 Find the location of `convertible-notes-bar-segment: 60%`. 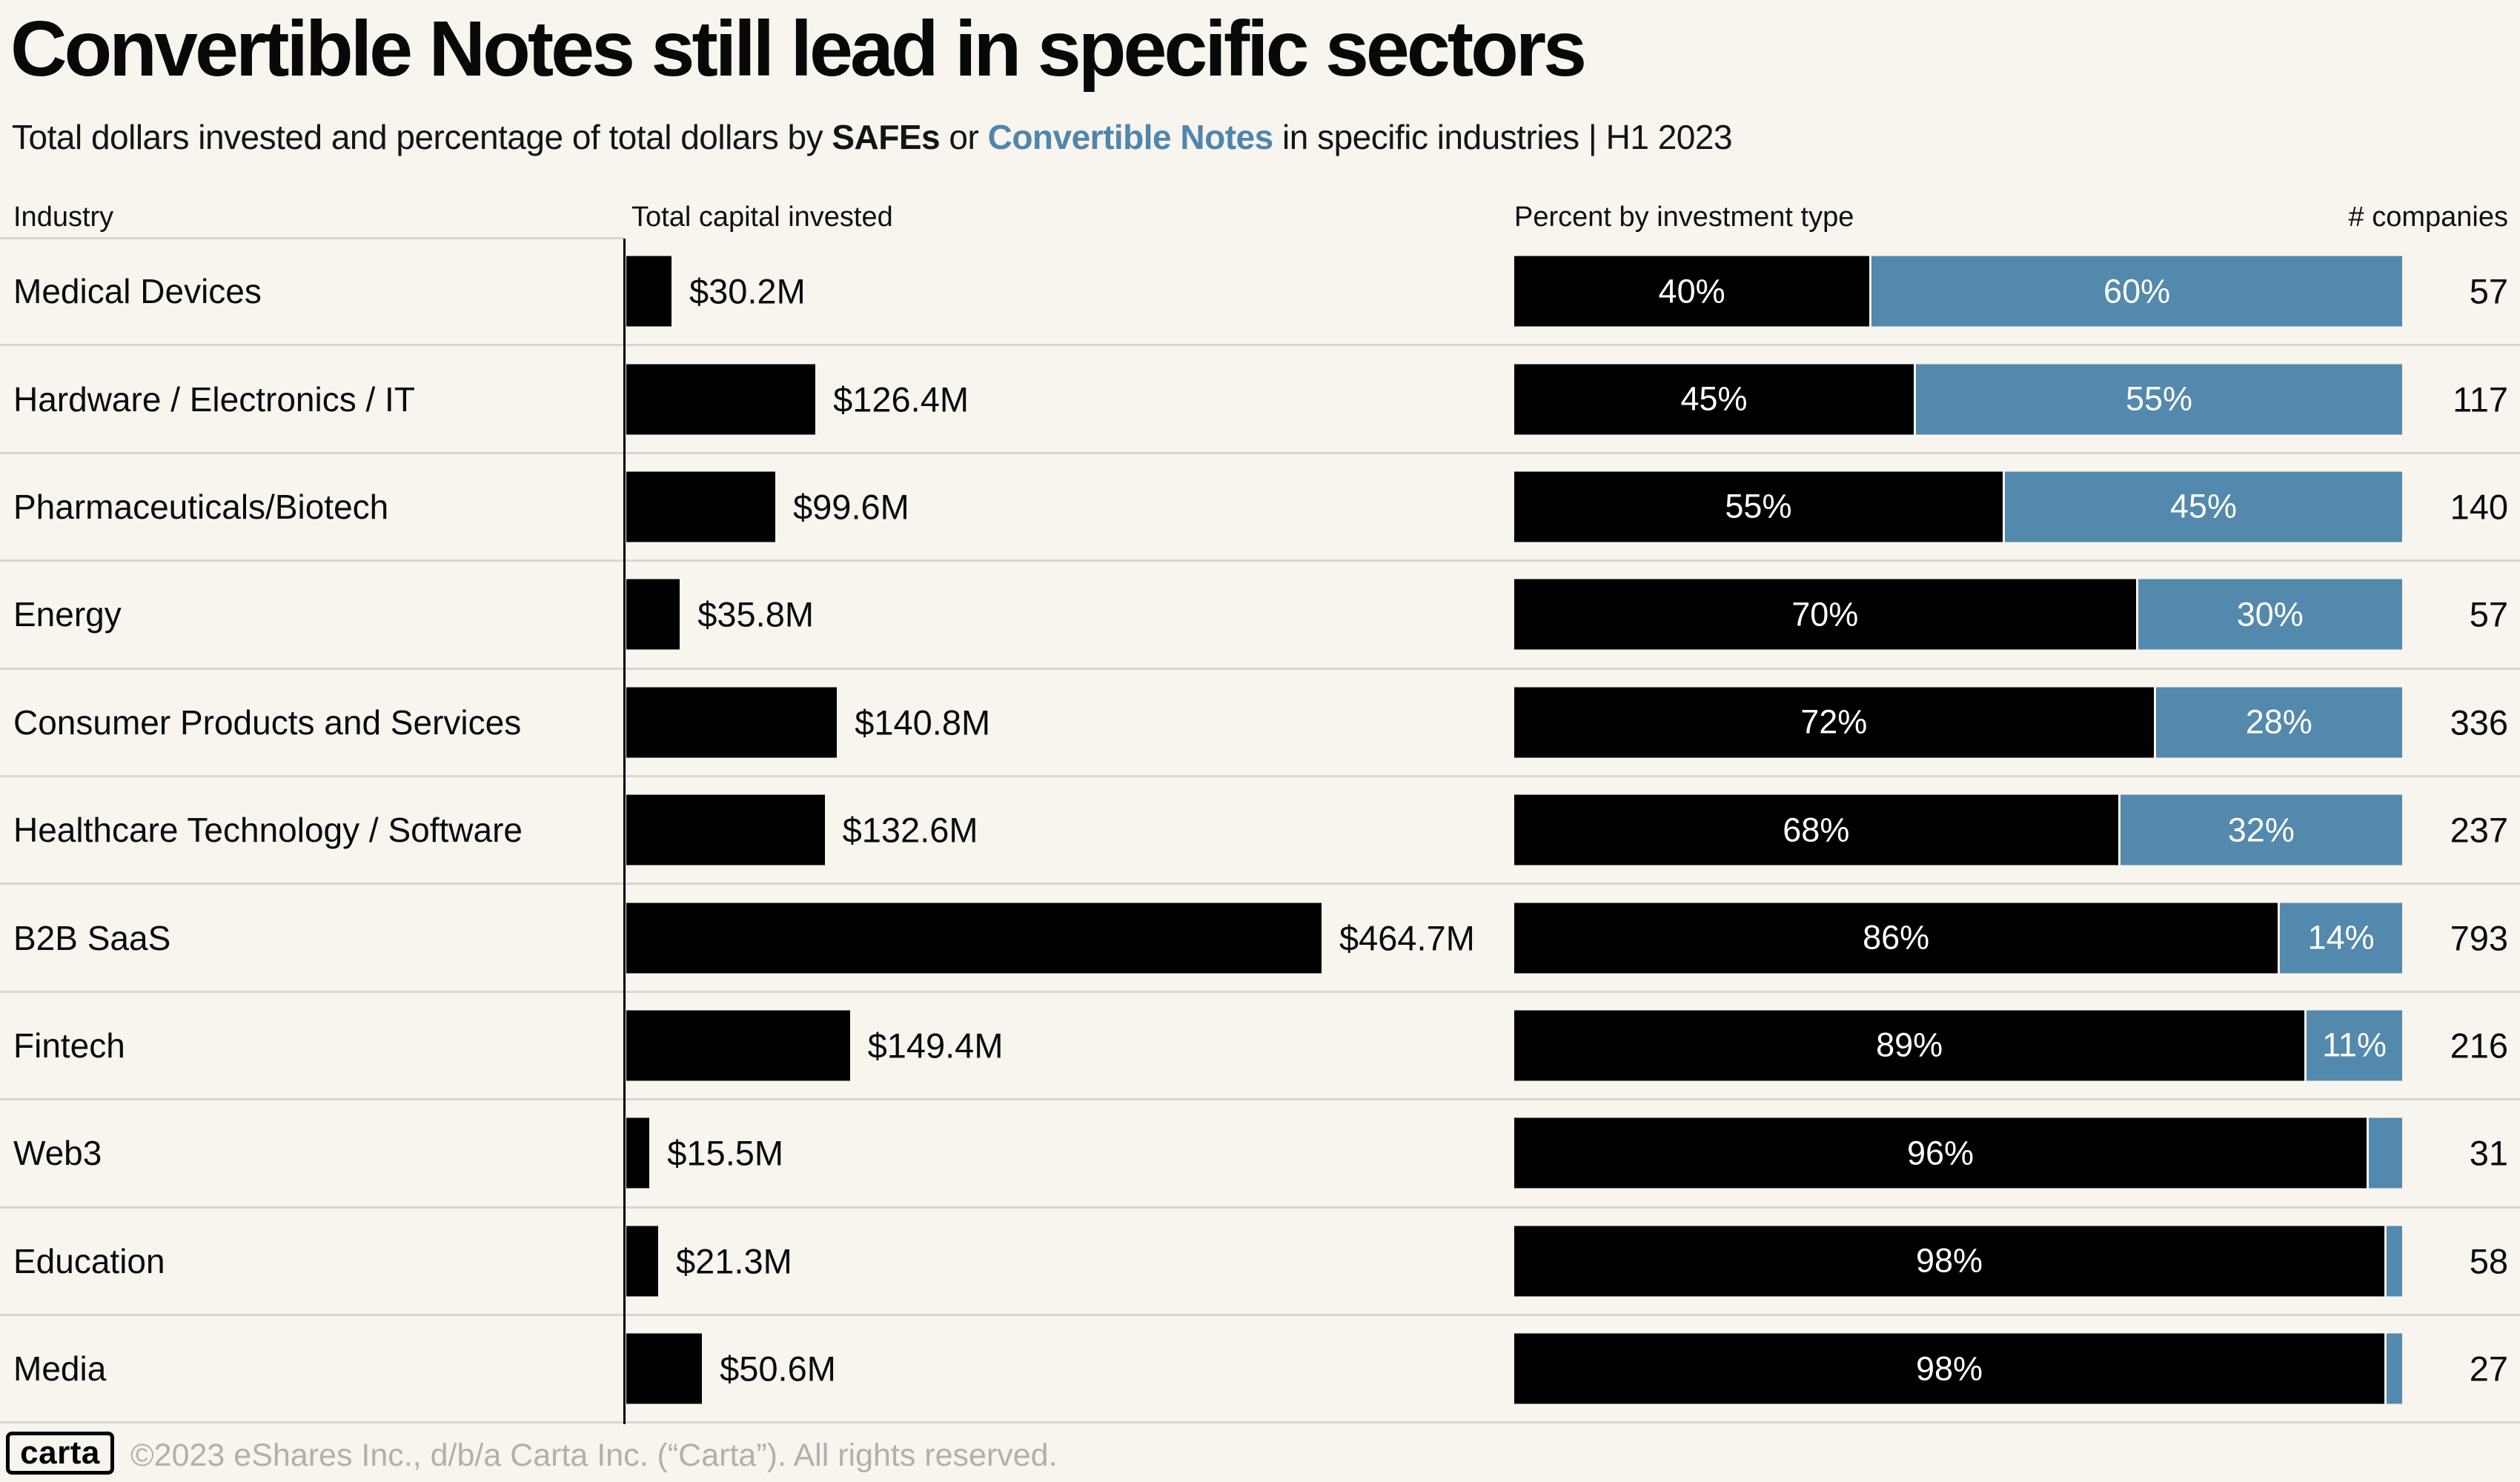

convertible-notes-bar-segment: 60% is located at coordinates (2136, 292).